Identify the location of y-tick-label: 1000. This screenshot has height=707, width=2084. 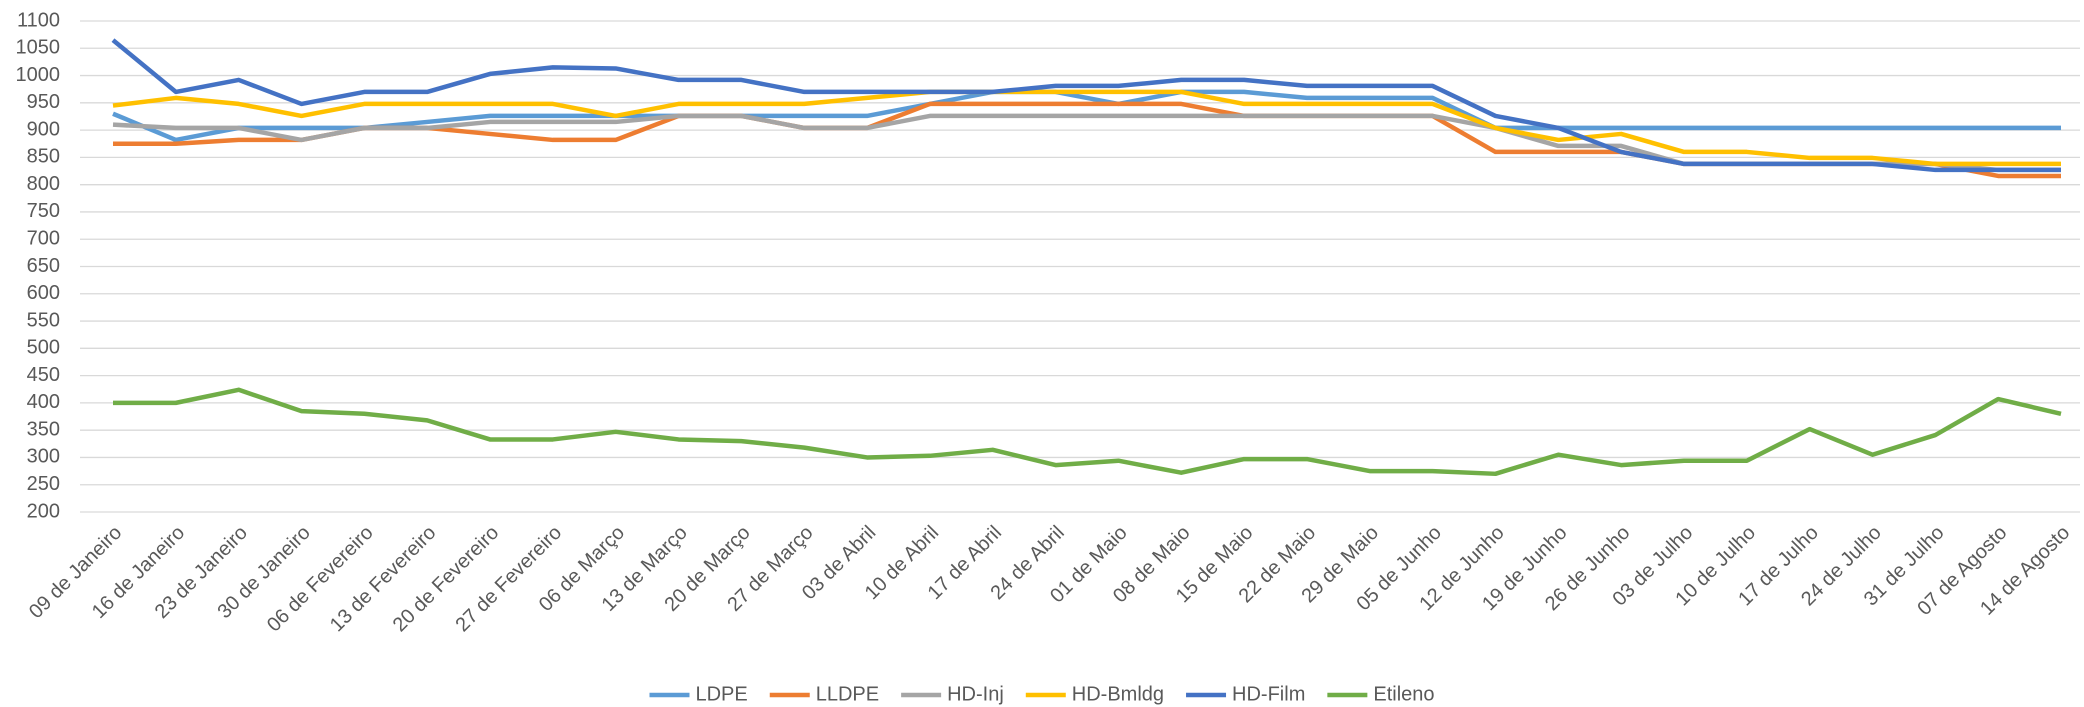
(38, 75).